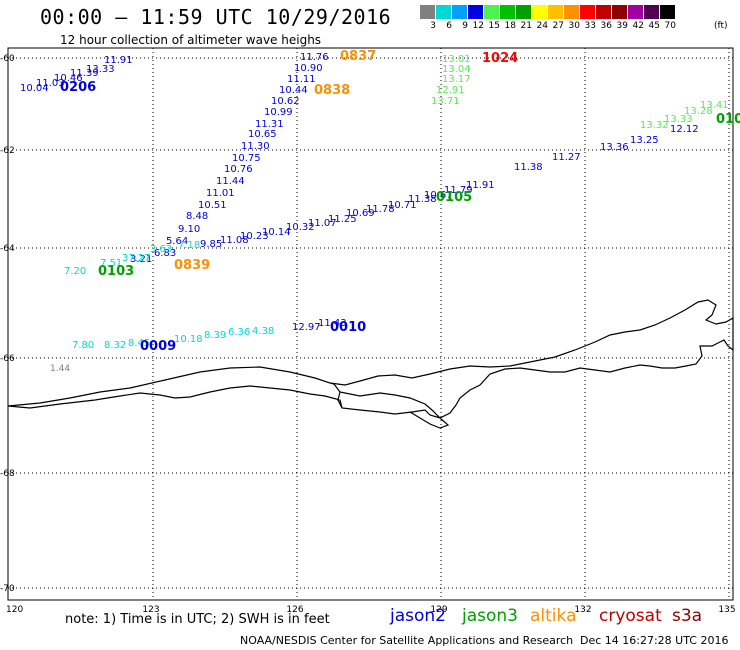 The height and width of the screenshot is (650, 740). What do you see at coordinates (139, 343) in the screenshot?
I see `wave-height-value: 8.45` at bounding box center [139, 343].